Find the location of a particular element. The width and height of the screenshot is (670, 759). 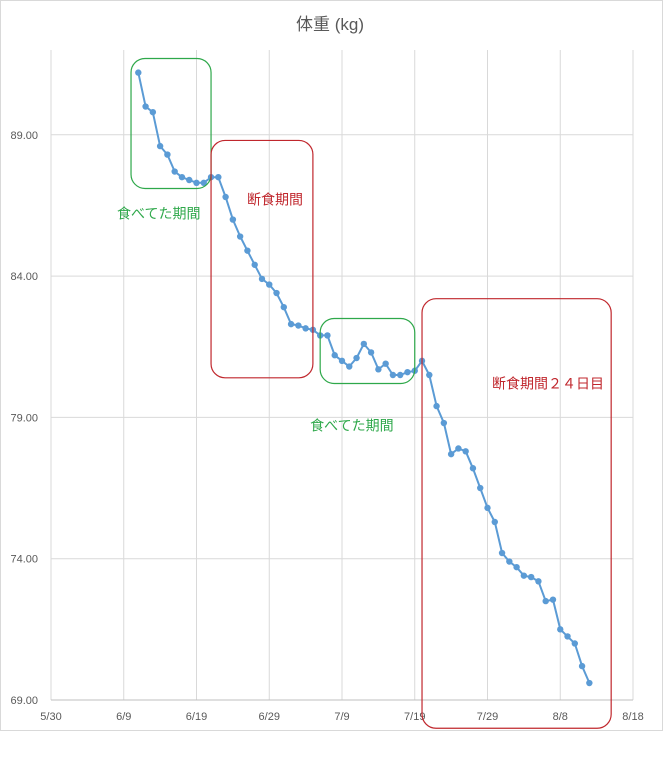

x-tick-label: 7/29 is located at coordinates (487, 717).